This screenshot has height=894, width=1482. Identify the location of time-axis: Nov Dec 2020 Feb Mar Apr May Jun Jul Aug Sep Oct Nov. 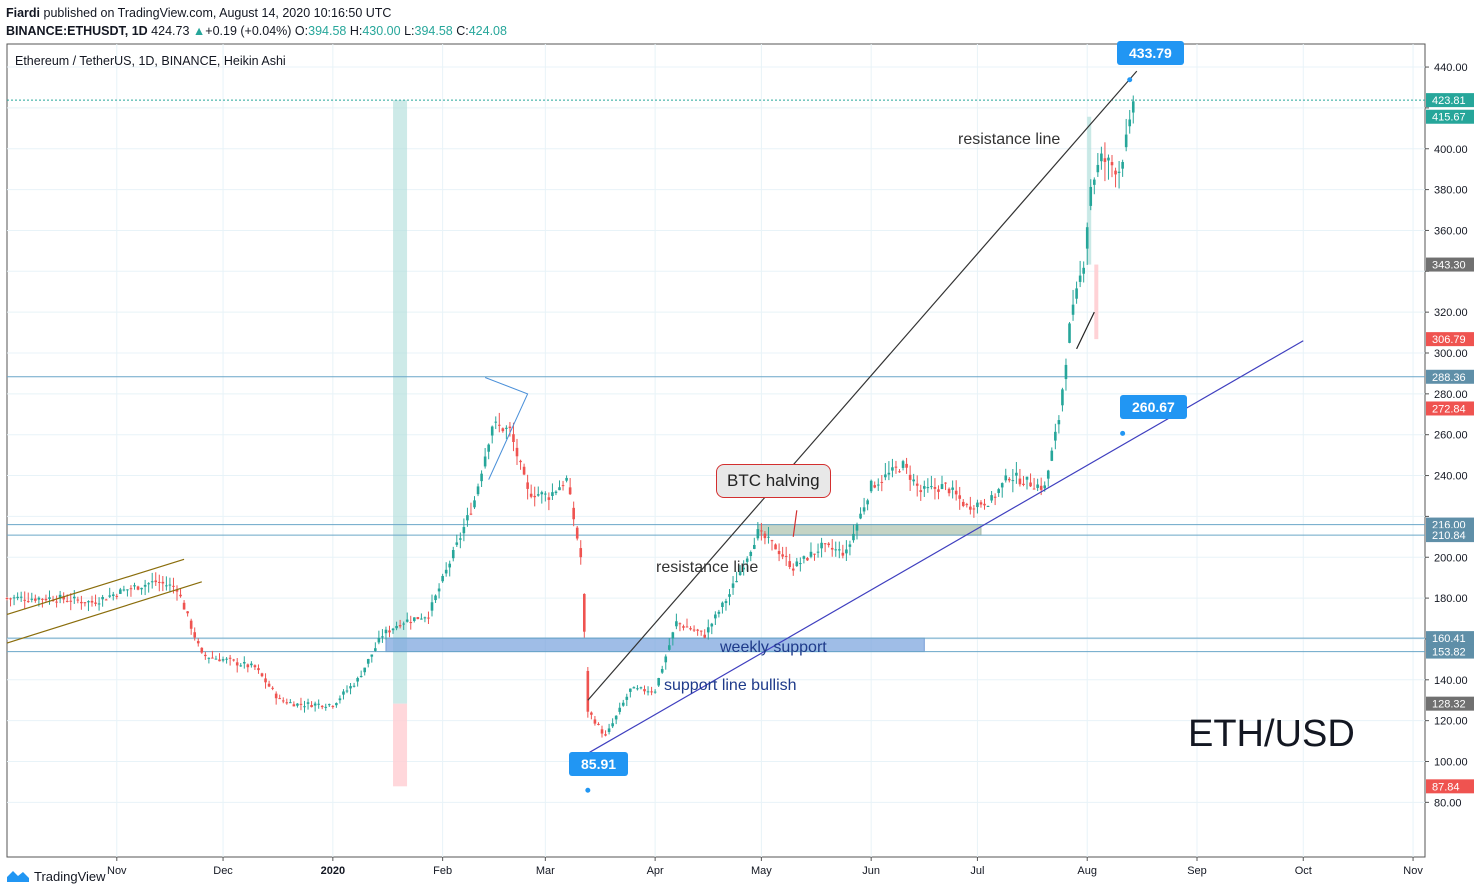
(765, 867).